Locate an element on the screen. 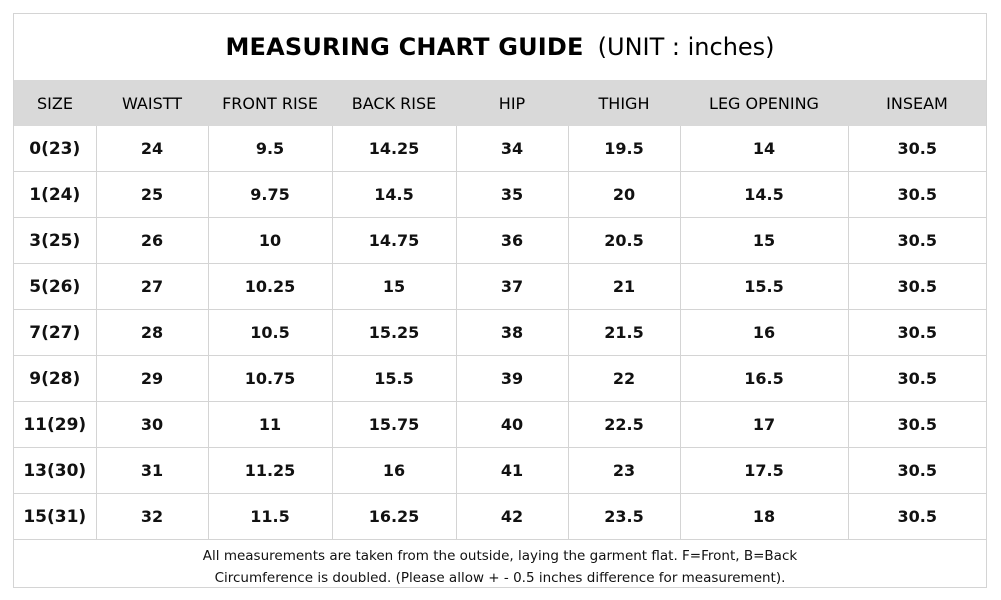 This screenshot has width=1001, height=600. table-row: 3(25) 26 10 14.75 36 20.5 15 30.5 is located at coordinates (500, 240).